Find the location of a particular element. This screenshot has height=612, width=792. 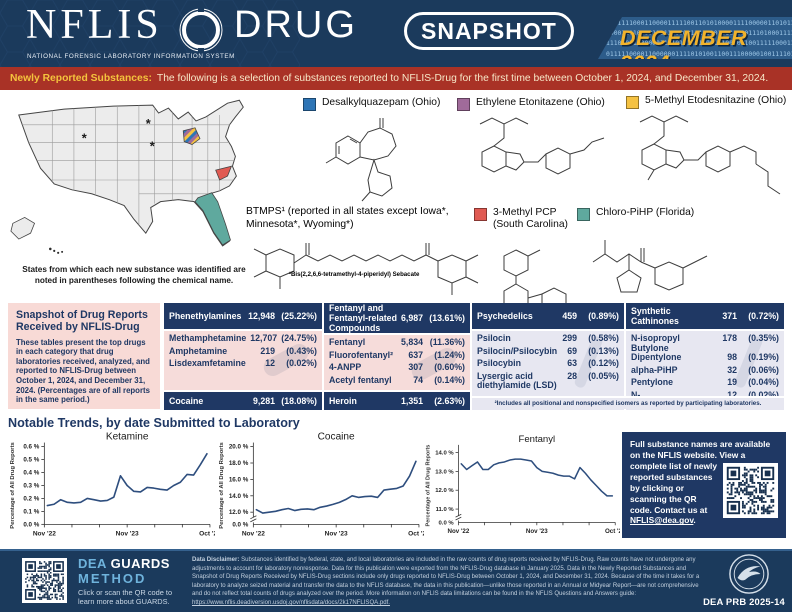

svg-text: 14.0 % is located at coordinates (239, 496).